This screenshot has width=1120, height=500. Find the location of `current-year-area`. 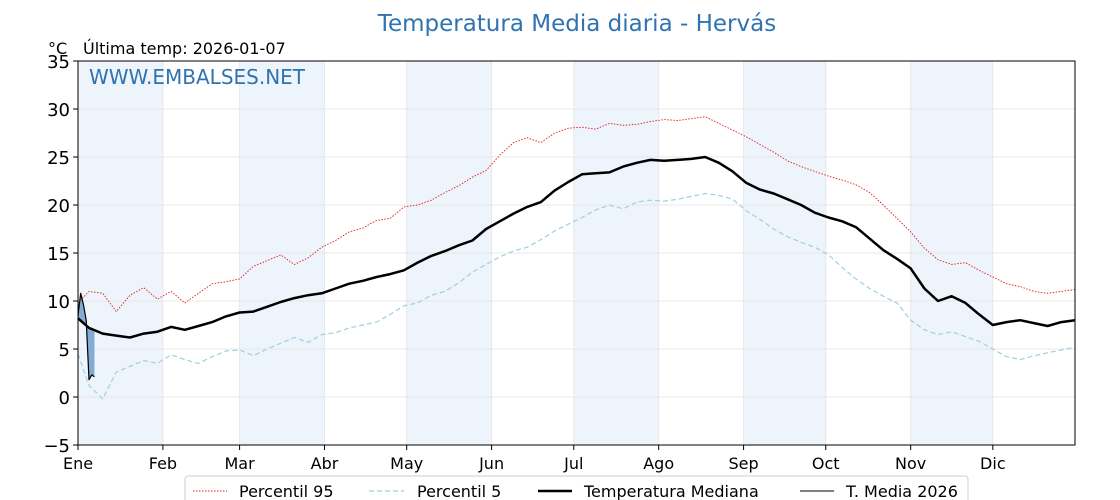

current-year-area is located at coordinates (86, 336).